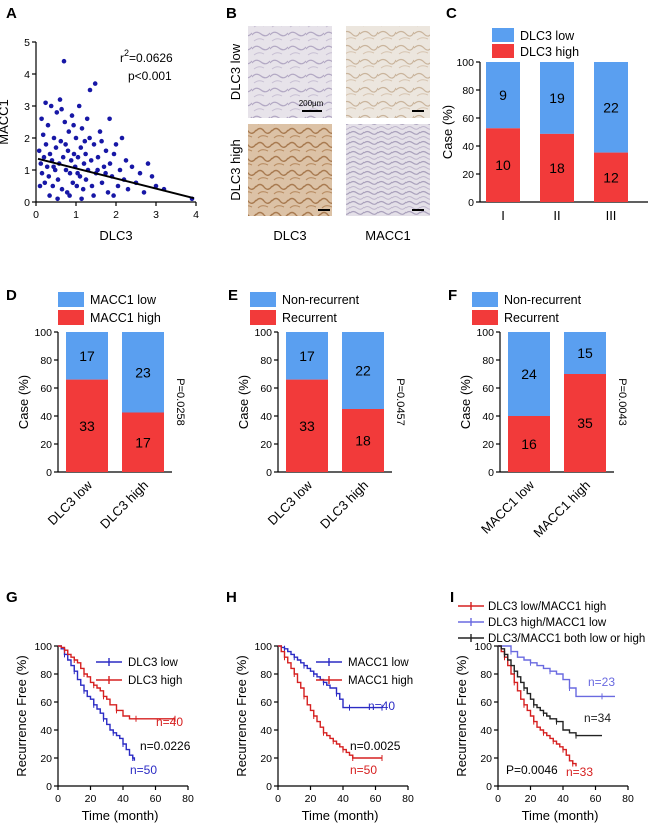 Image resolution: width=662 pixels, height=827 pixels. I want to click on y-tick-label: 20, so click(46, 759).